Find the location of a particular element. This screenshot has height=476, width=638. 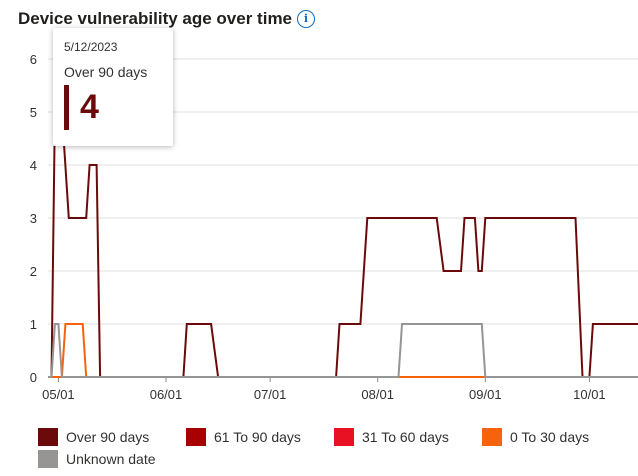

y-tick-label: 4 is located at coordinates (33, 165).